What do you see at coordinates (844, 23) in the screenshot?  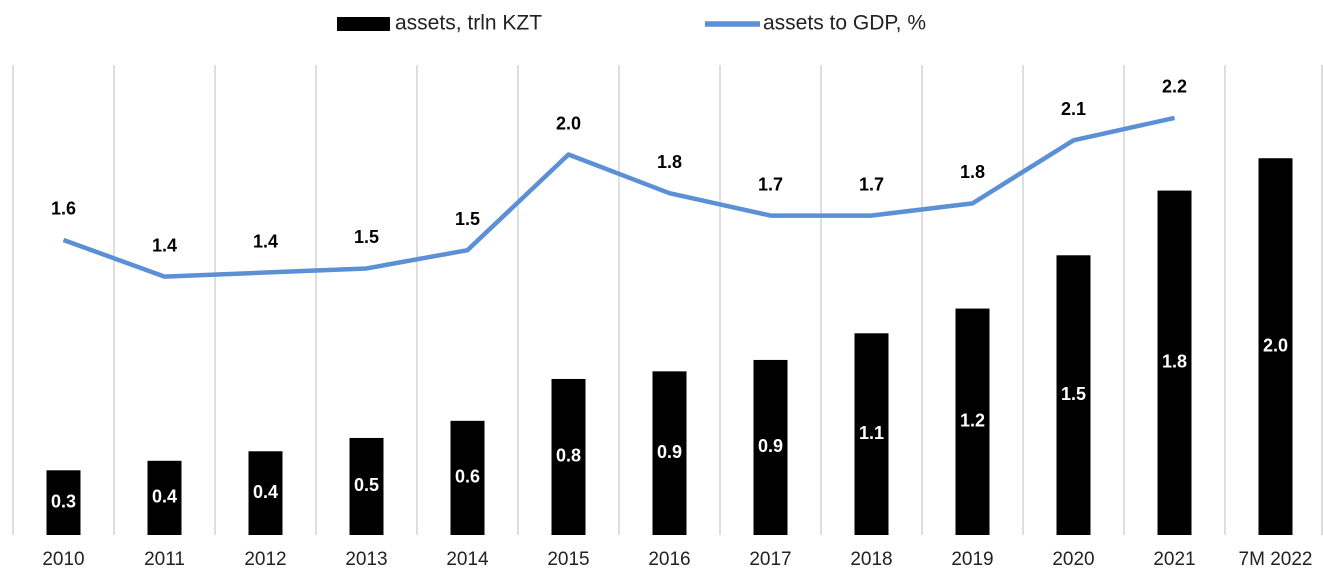 I see `legend-label: assets to GDP, %` at bounding box center [844, 23].